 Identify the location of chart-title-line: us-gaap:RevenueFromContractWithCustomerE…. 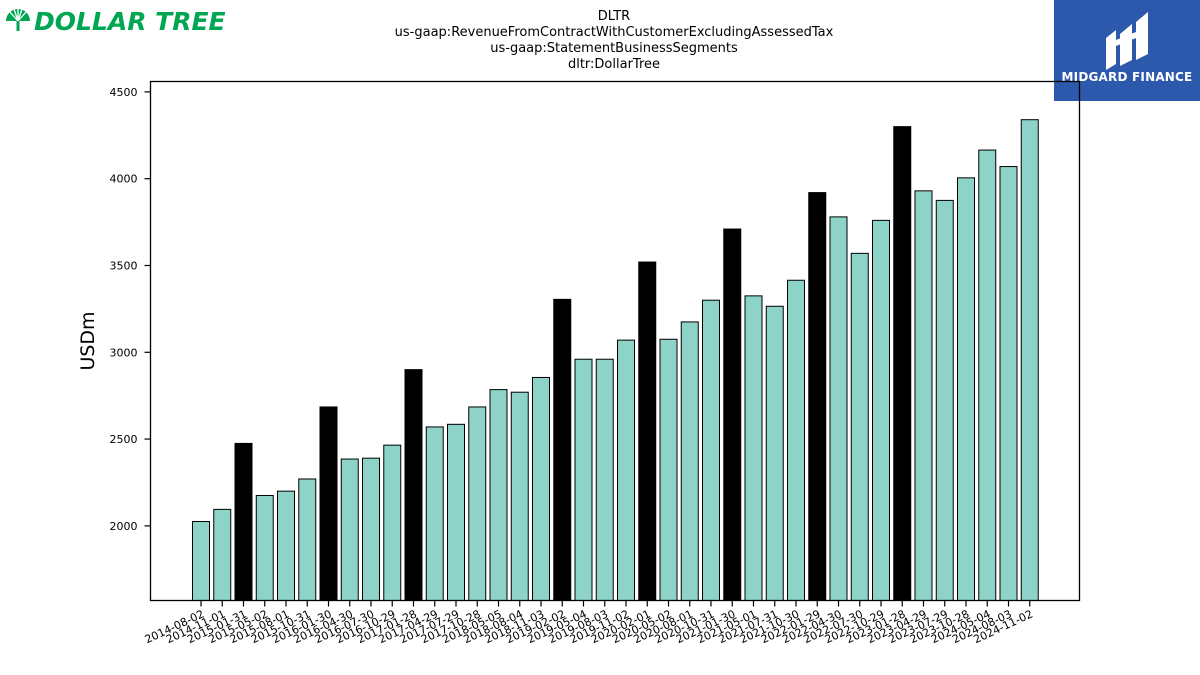
(614, 32).